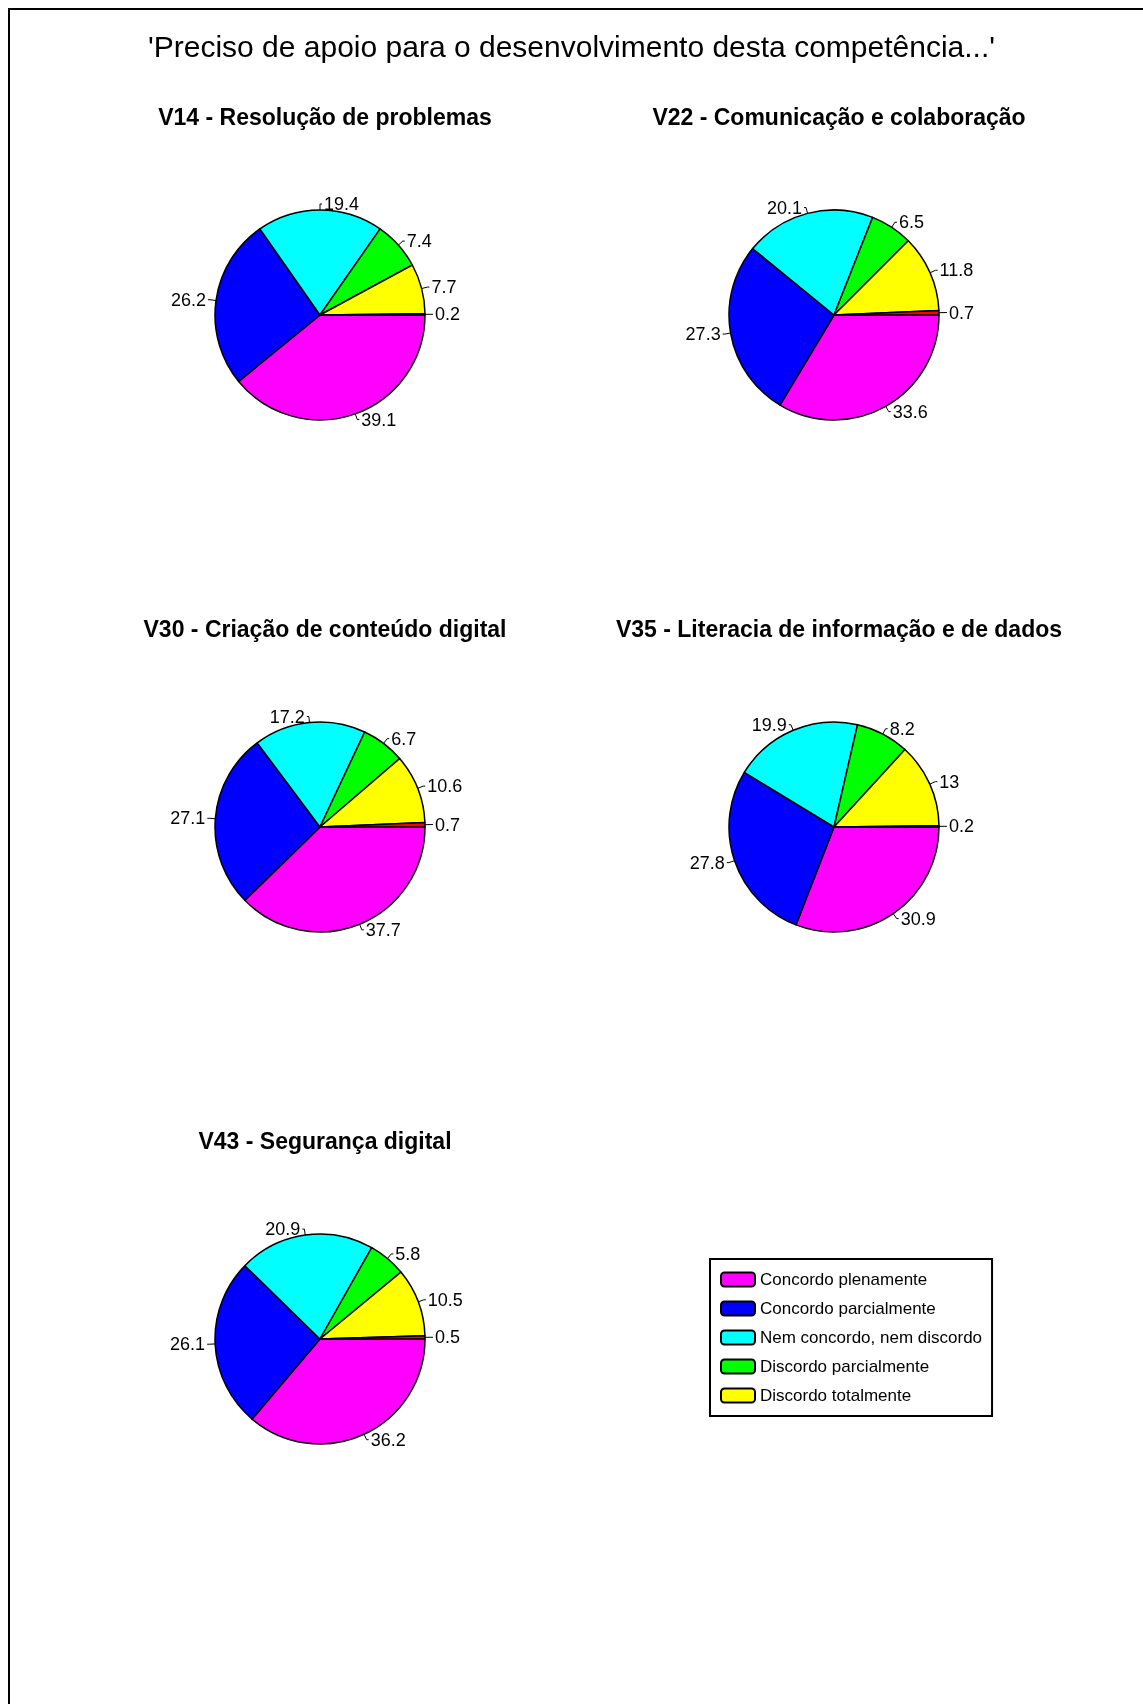 This screenshot has width=1143, height=1704. What do you see at coordinates (379, 419) in the screenshot?
I see `data-label: 39.1` at bounding box center [379, 419].